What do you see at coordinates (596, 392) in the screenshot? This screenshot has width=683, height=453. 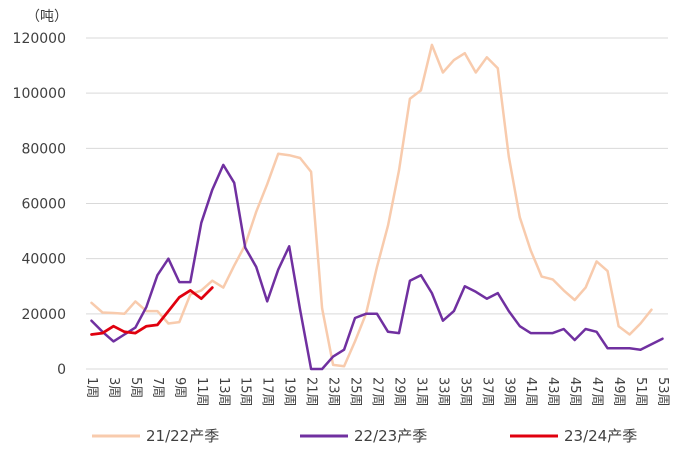 I see `x-tick-label: 47周` at bounding box center [596, 392].